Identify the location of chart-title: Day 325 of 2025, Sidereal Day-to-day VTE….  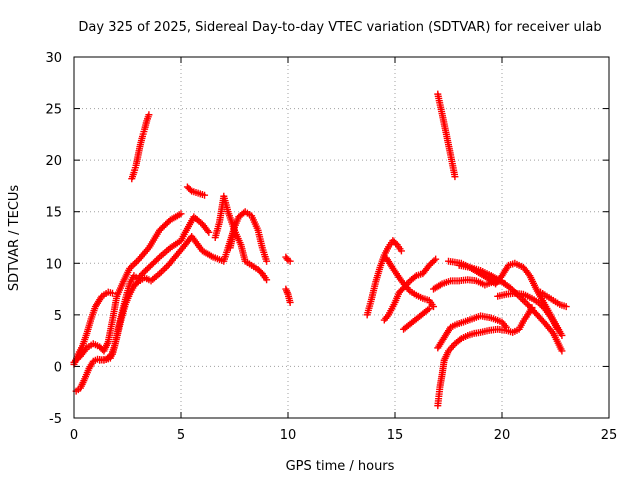
(339, 27).